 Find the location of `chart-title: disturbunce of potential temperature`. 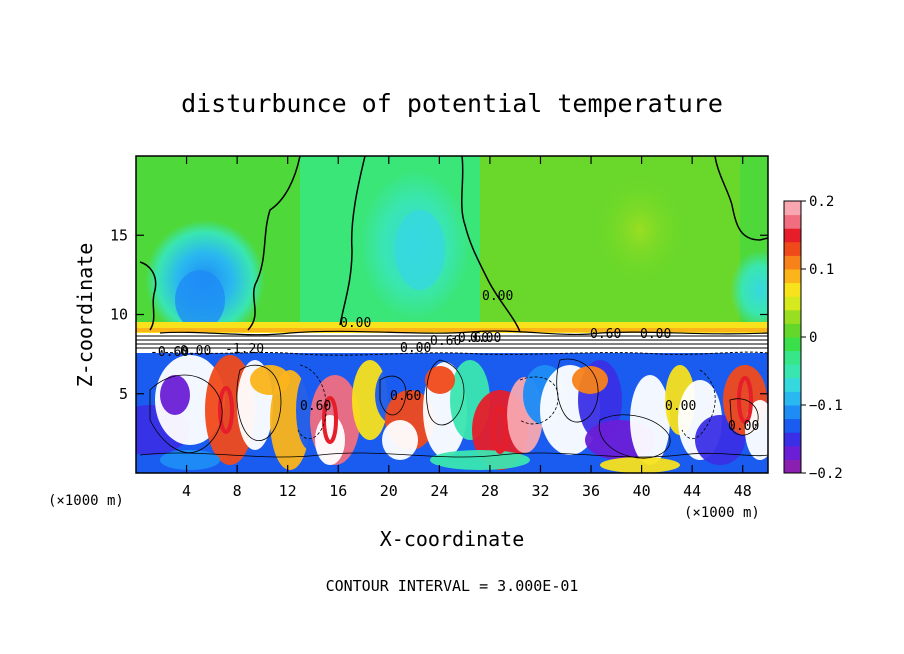

chart-title: disturbunce of potential temperature is located at coordinates (452, 103).